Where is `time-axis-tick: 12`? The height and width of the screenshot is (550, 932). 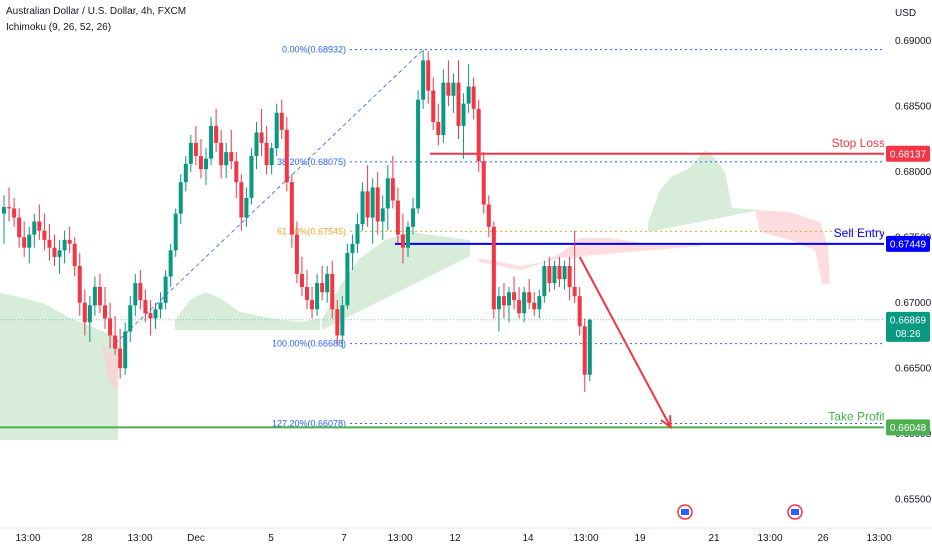 time-axis-tick: 12 is located at coordinates (455, 538).